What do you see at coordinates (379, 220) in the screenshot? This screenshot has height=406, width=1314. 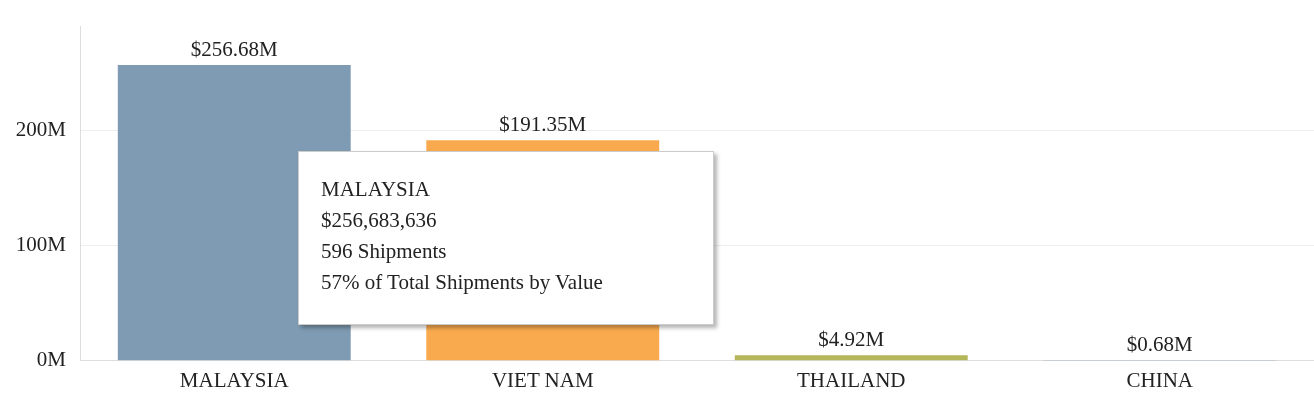 I see `annotation: $256,683,636` at bounding box center [379, 220].